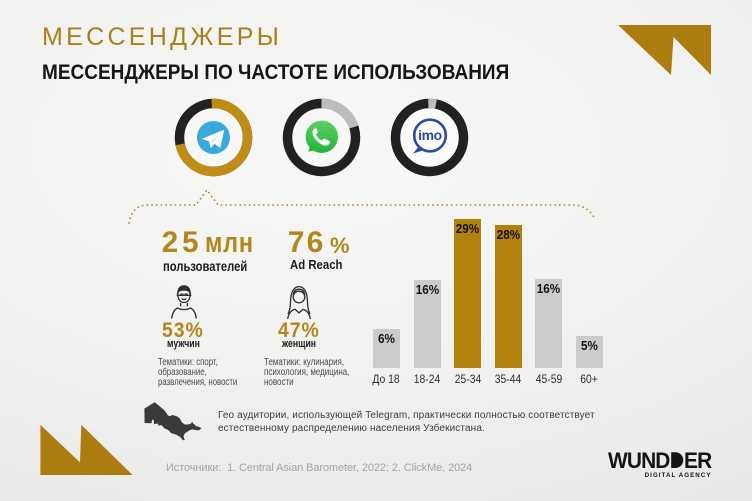  Describe the element at coordinates (678, 475) in the screenshot. I see `svg-text: DIGITAL AGENCY` at that location.